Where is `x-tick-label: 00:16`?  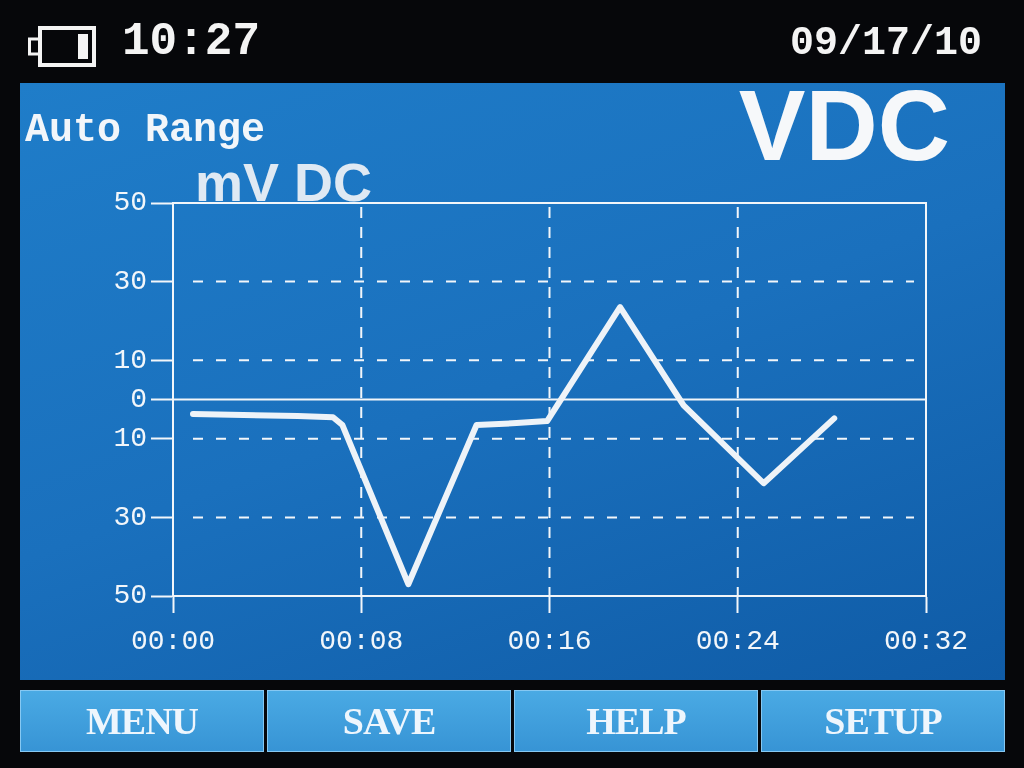 x-tick-label: 00:16 is located at coordinates (549, 642).